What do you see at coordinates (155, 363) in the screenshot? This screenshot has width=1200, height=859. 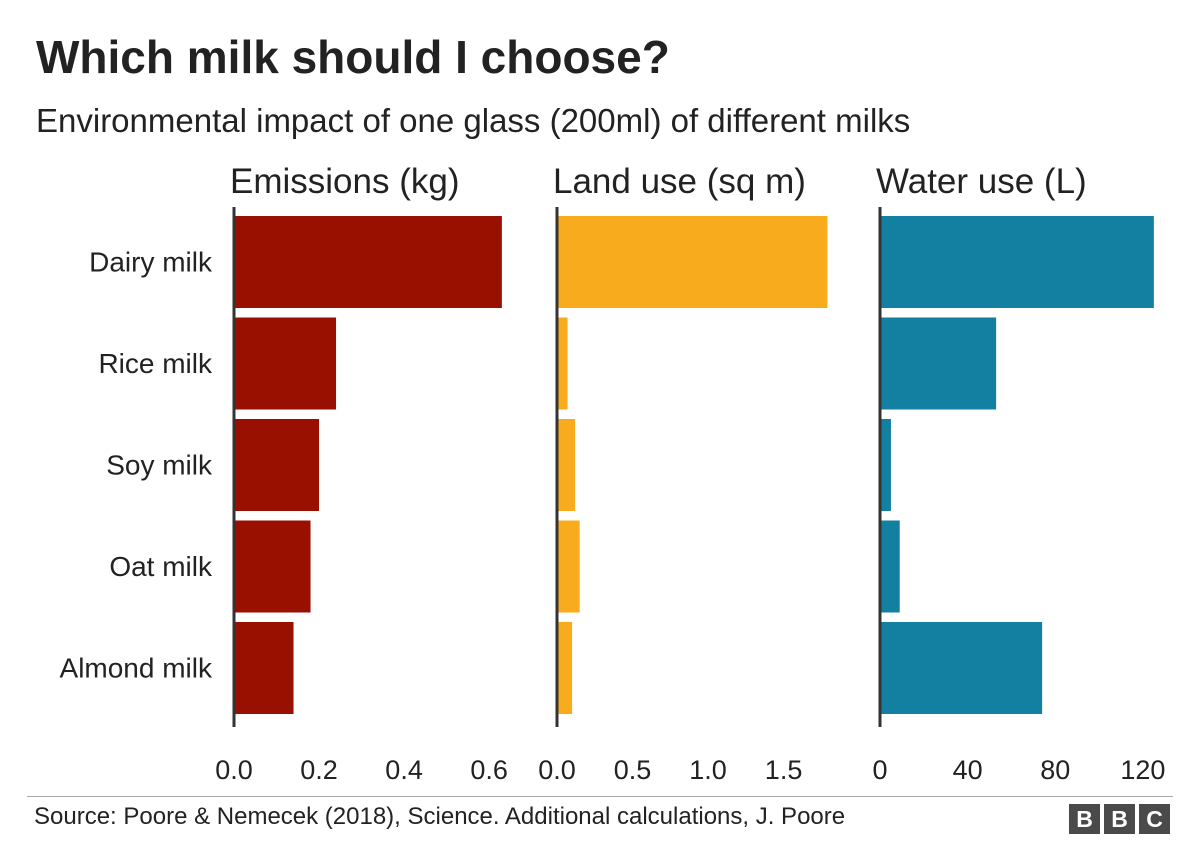 I see `category-label: Rice milk` at bounding box center [155, 363].